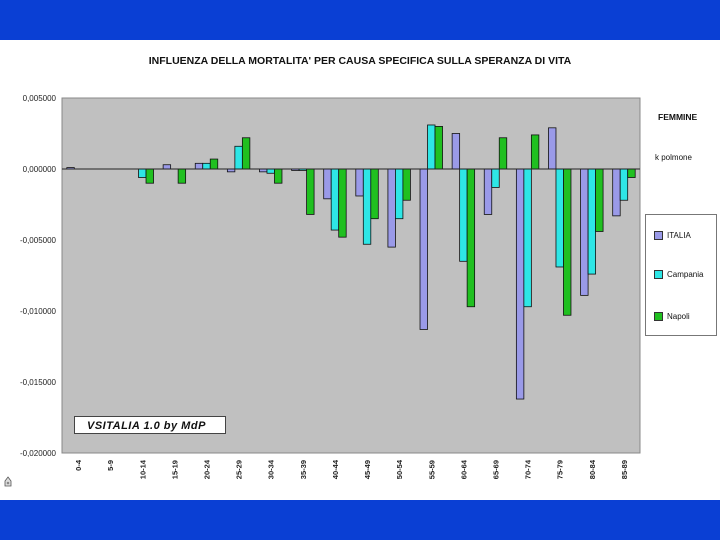 Image resolution: width=720 pixels, height=540 pixels. Describe the element at coordinates (150, 425) in the screenshot. I see `watermark-label: VSITALIA 1.0 by MdP` at that location.